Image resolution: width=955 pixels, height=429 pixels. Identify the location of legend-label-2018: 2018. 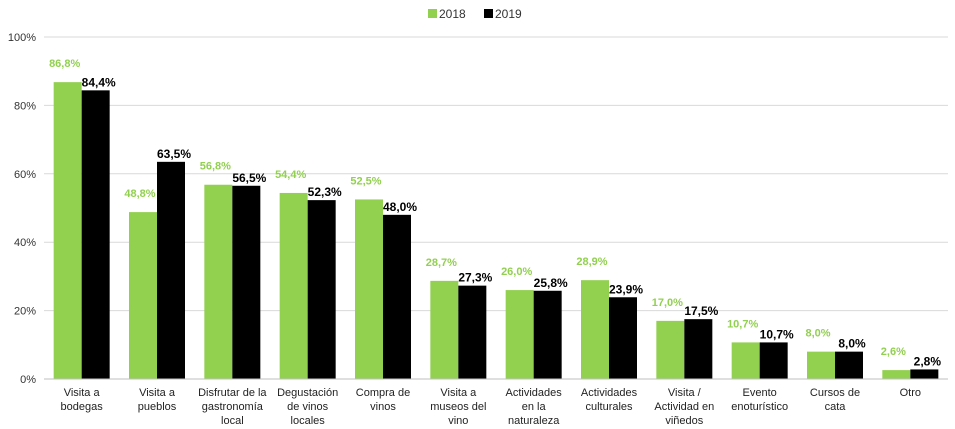
(452, 14).